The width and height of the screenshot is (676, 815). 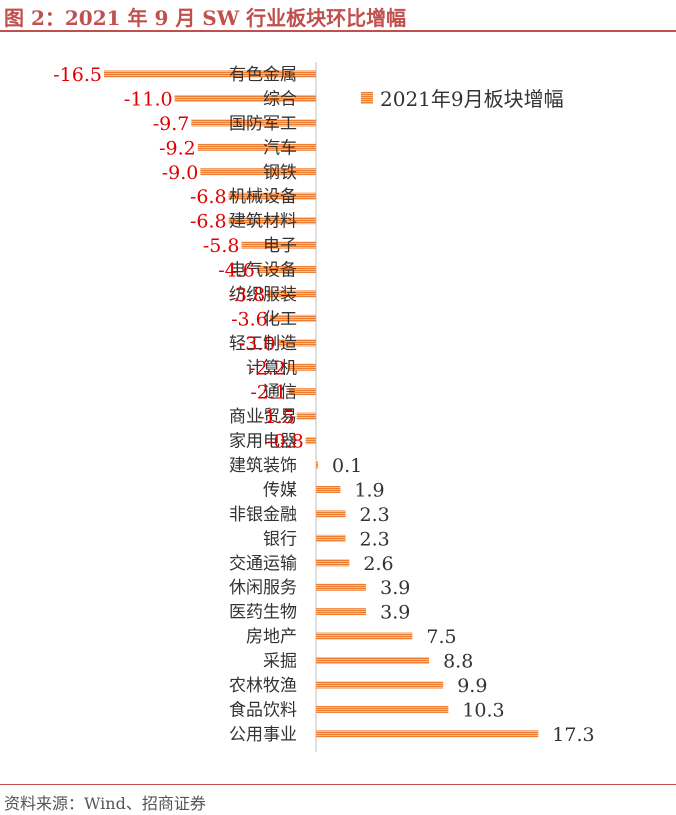 I want to click on value-label: 17.3, so click(x=573, y=735).